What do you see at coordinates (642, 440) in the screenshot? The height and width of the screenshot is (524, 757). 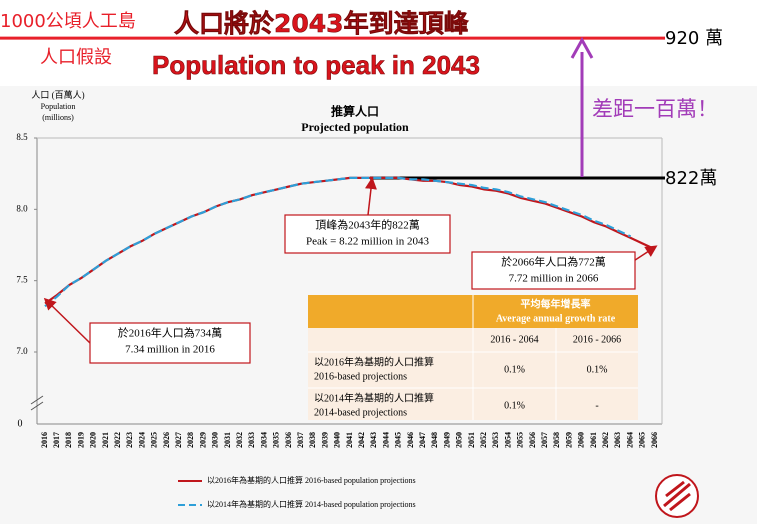 I see `x-tick-label: 2065` at bounding box center [642, 440].